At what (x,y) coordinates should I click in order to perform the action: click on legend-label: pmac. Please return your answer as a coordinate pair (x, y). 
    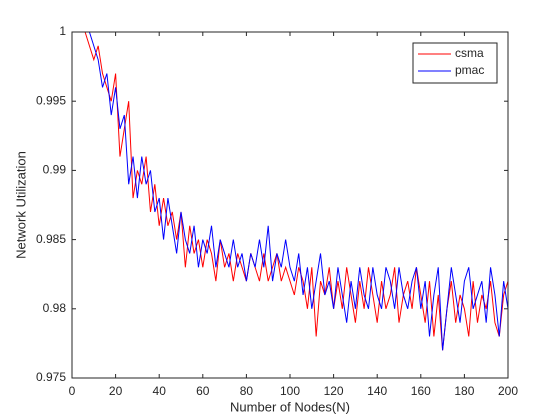
    Looking at the image, I should click on (469, 70).